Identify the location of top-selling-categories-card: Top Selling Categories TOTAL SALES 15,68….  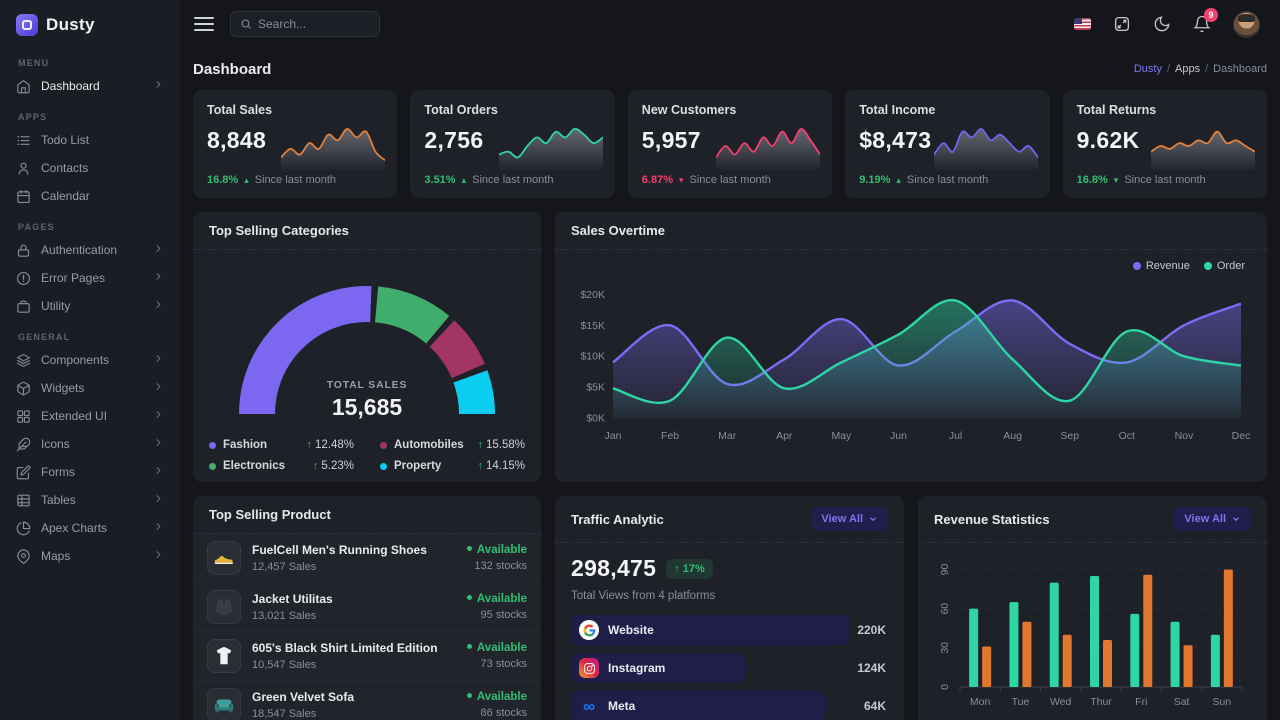
(367, 347).